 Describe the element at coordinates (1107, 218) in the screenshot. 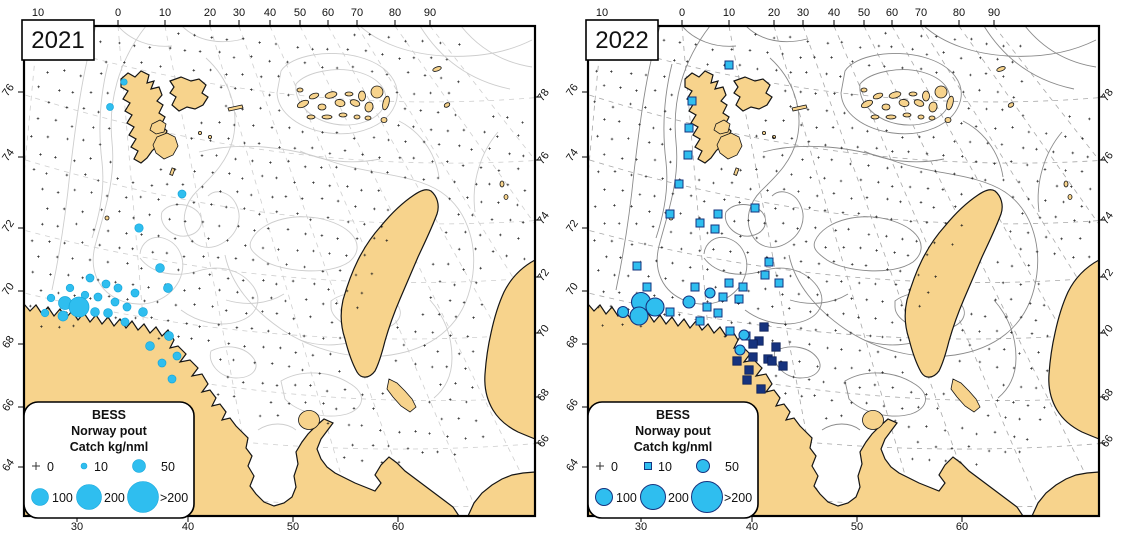

I see `right-axis-label: 74` at that location.